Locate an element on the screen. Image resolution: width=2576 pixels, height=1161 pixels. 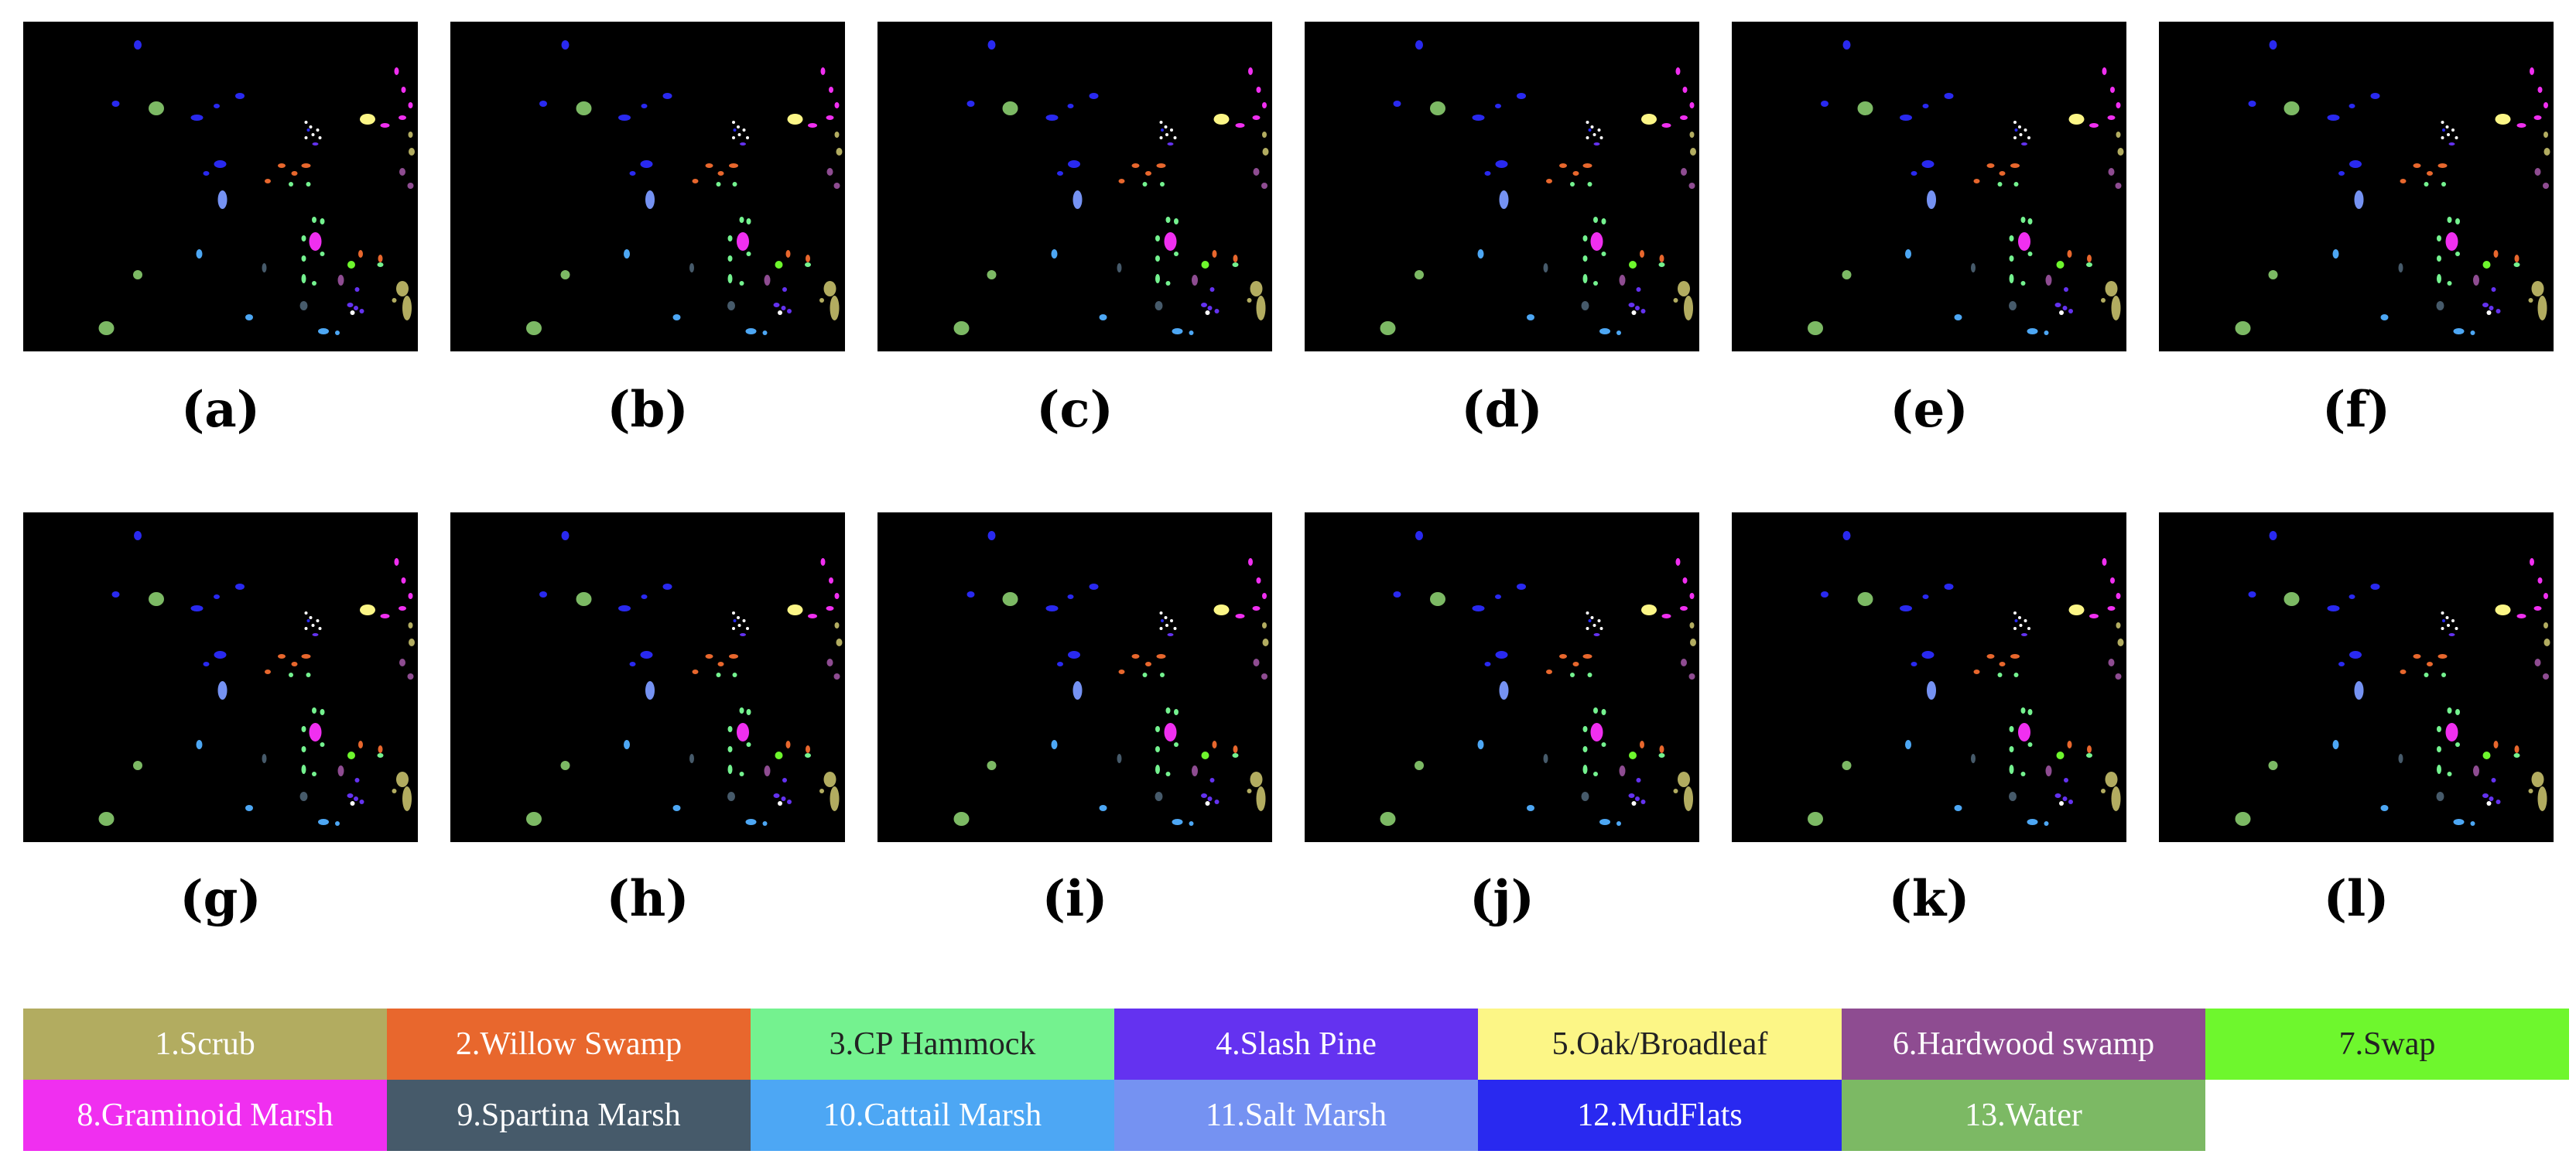
classification-map-h is located at coordinates (647, 677).